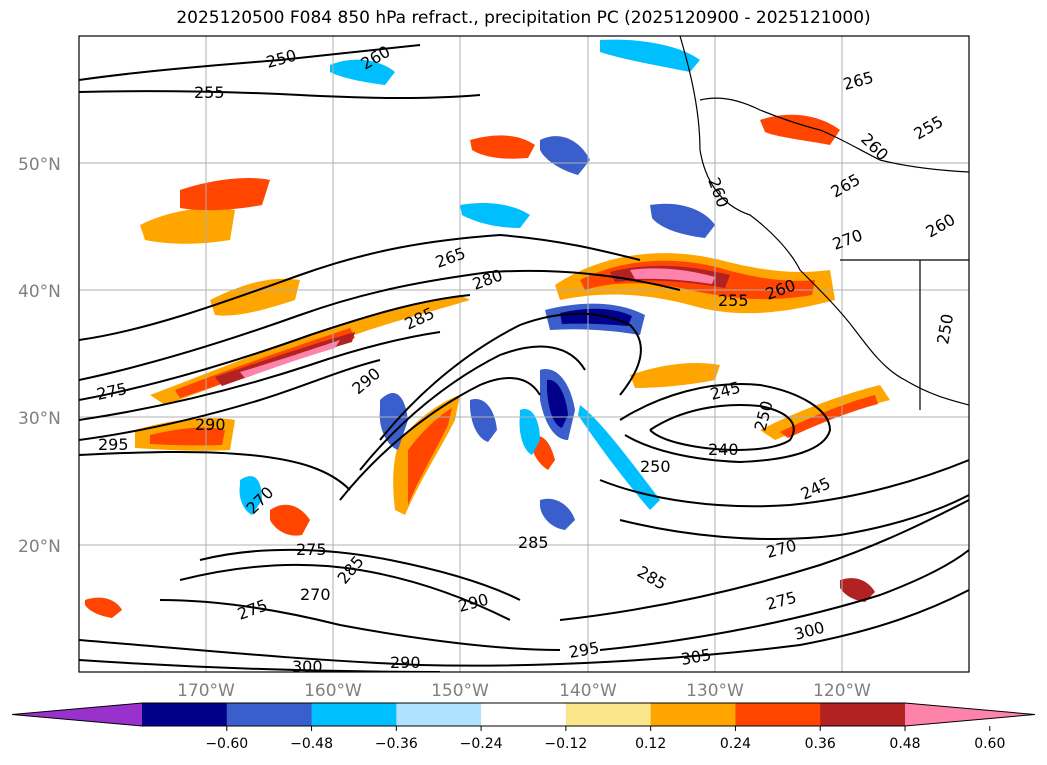 The height and width of the screenshot is (765, 1047). What do you see at coordinates (226, 744) in the screenshot?
I see `colorbar-tick-label: −0.60` at bounding box center [226, 744].